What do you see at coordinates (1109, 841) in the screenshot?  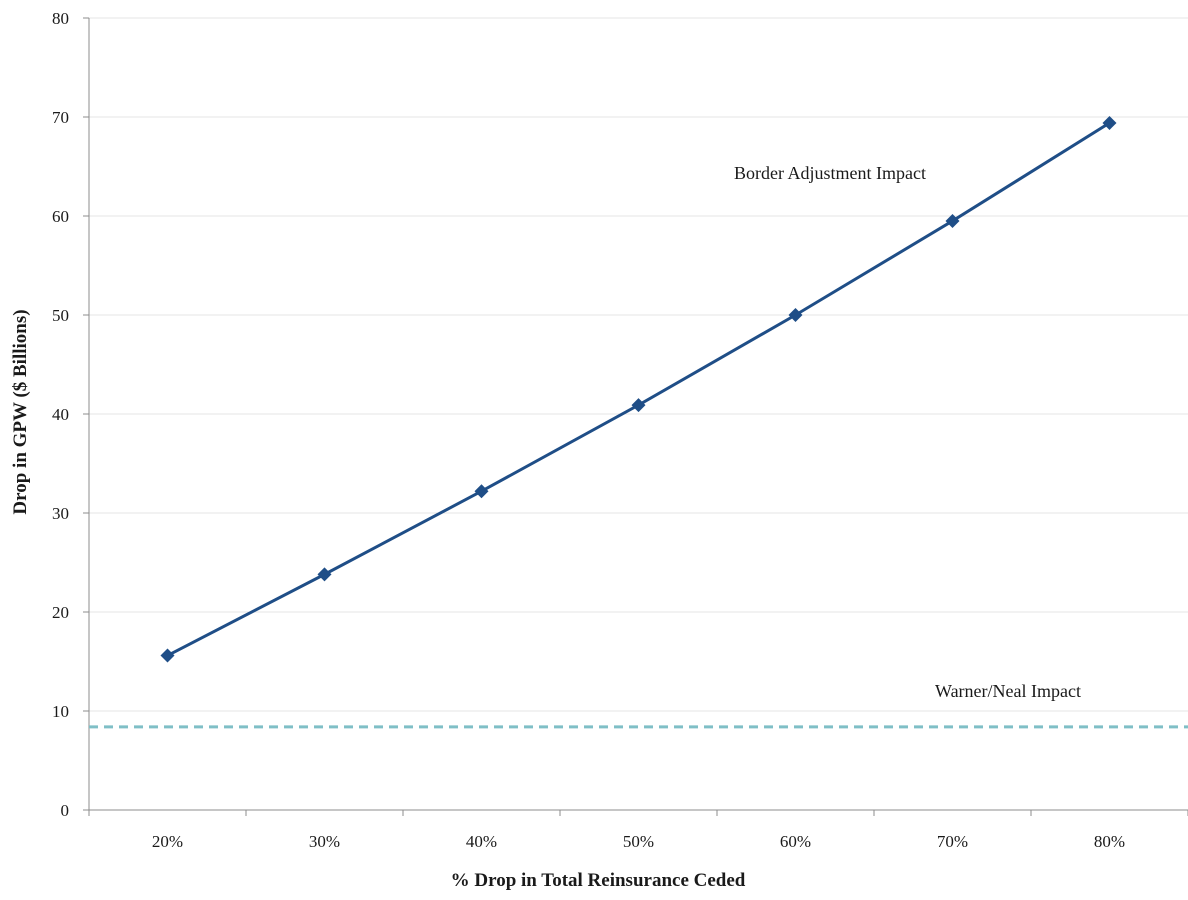 I see `x-tick-label: 80%` at bounding box center [1109, 841].